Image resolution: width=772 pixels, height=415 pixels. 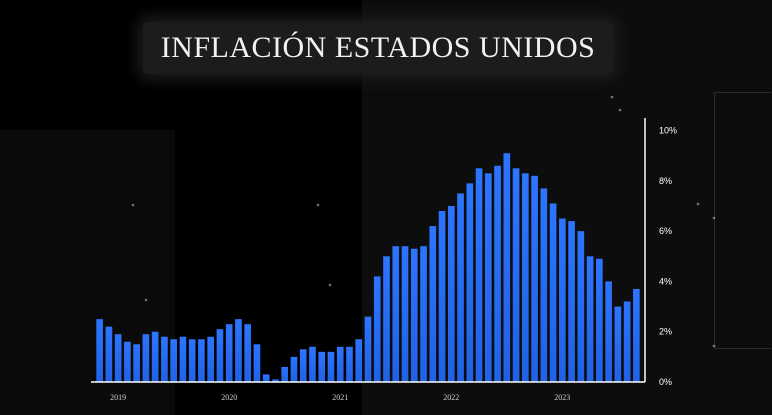 I want to click on chart-title: INFLACIÓN ESTADOS UNIDOS, so click(x=378, y=47).